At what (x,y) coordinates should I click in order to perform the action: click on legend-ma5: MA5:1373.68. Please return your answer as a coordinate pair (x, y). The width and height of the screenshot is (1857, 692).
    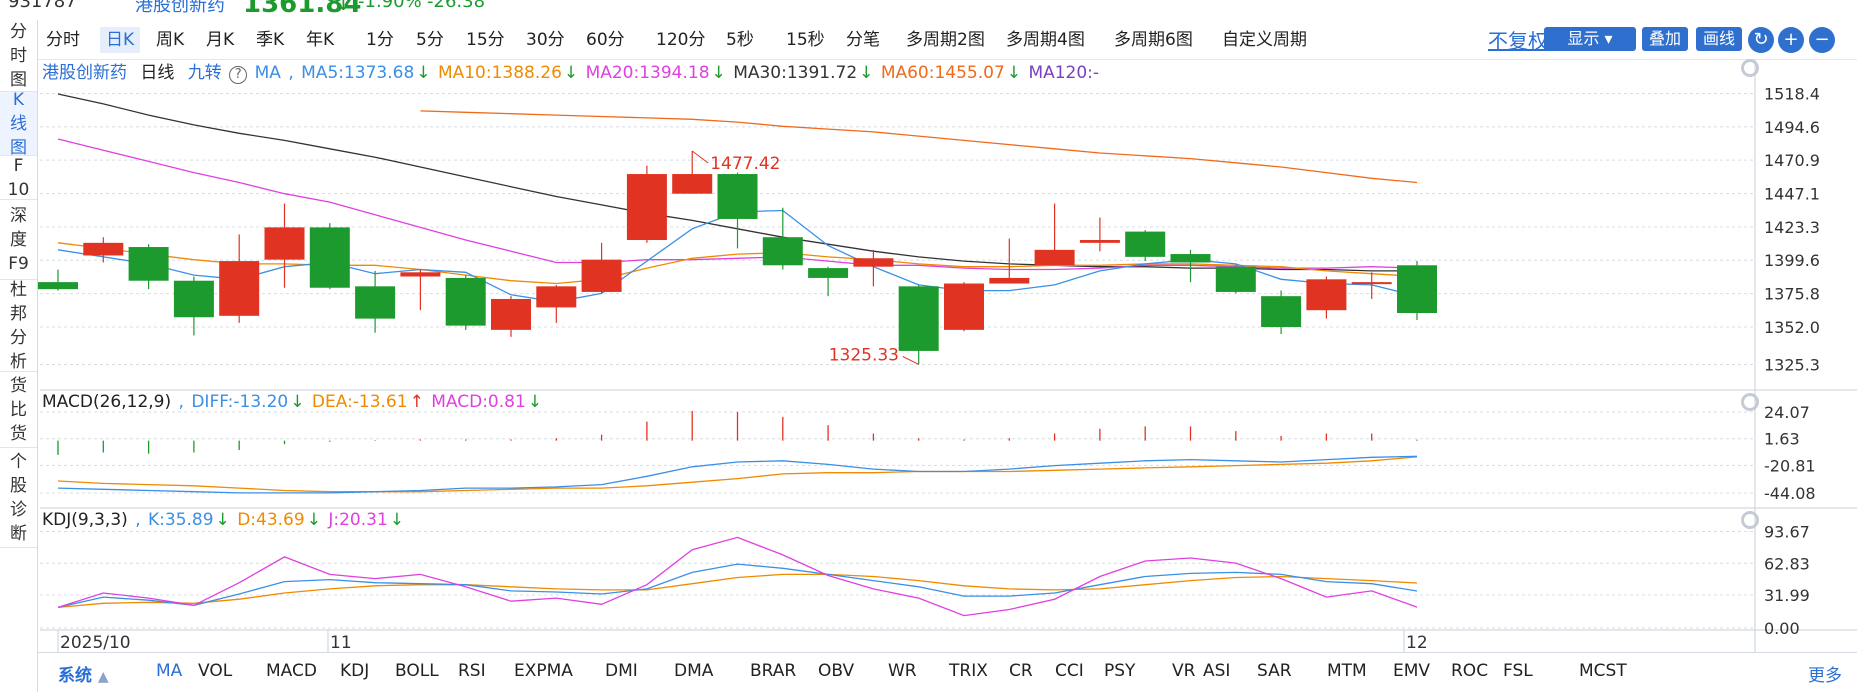
    Looking at the image, I should click on (358, 73).